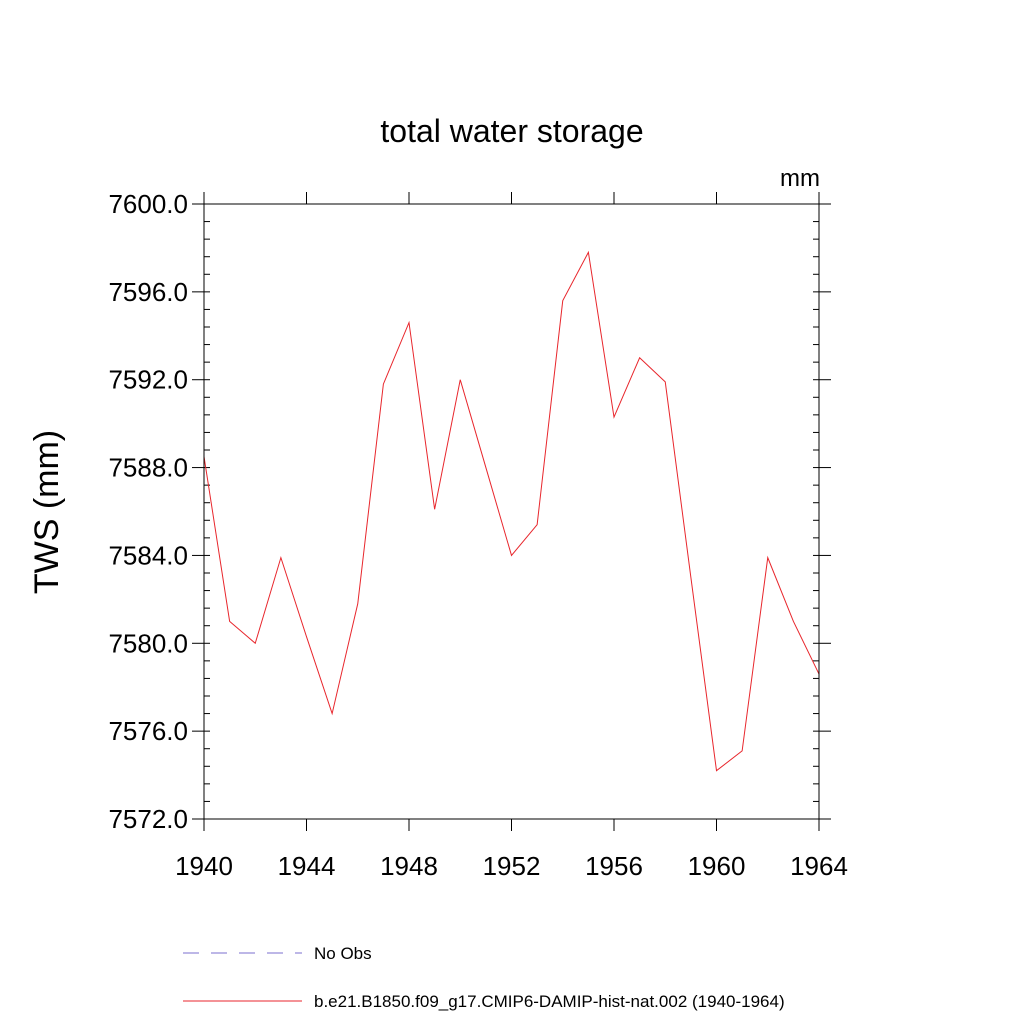  What do you see at coordinates (819, 866) in the screenshot?
I see `x-tick-label: 1964` at bounding box center [819, 866].